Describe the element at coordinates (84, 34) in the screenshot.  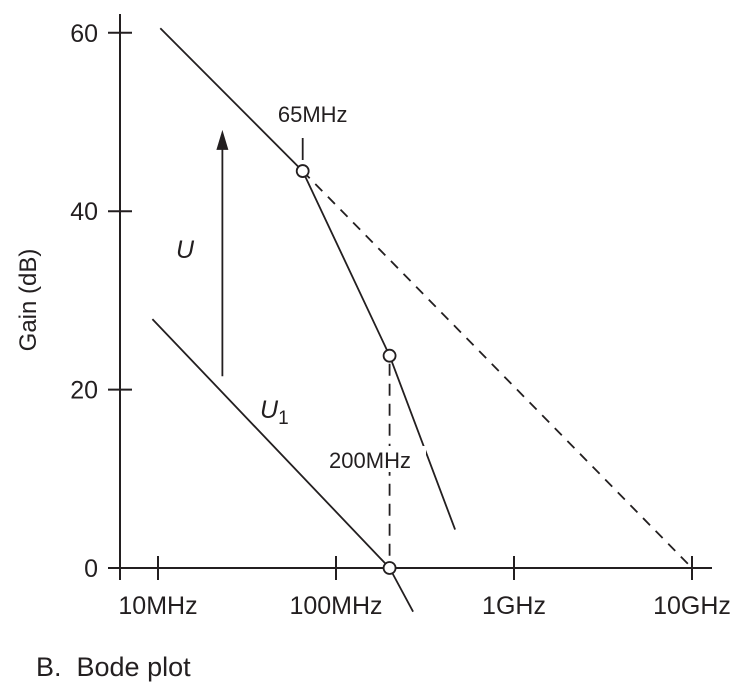
I see `y-tick-label: 60` at that location.